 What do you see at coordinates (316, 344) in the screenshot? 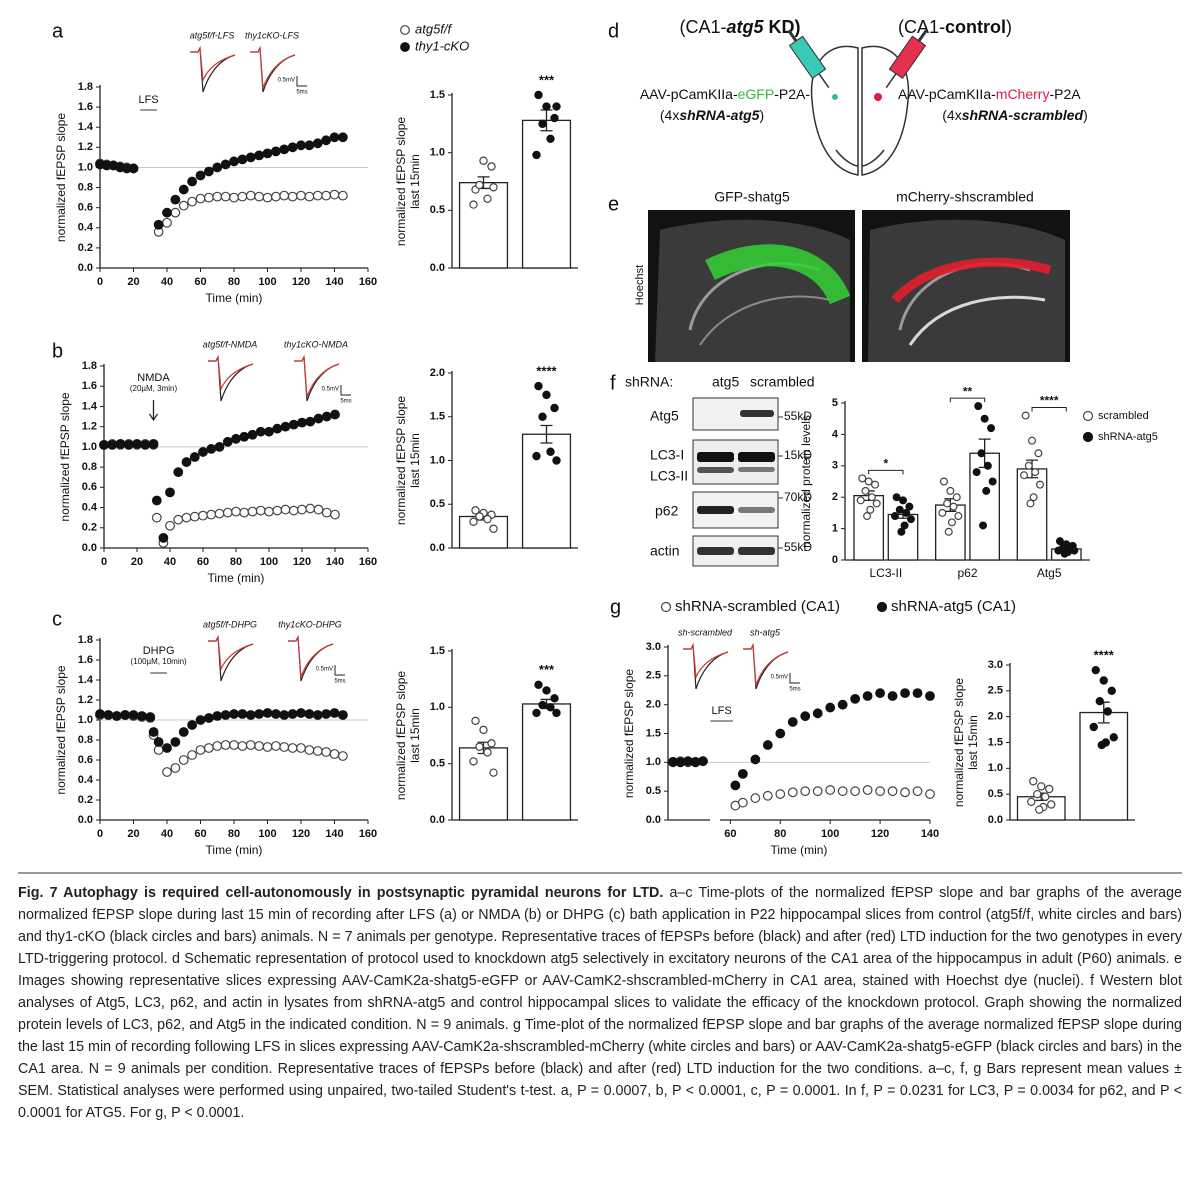
I see `inset-label: thy1cKO-NMDA` at bounding box center [316, 344].